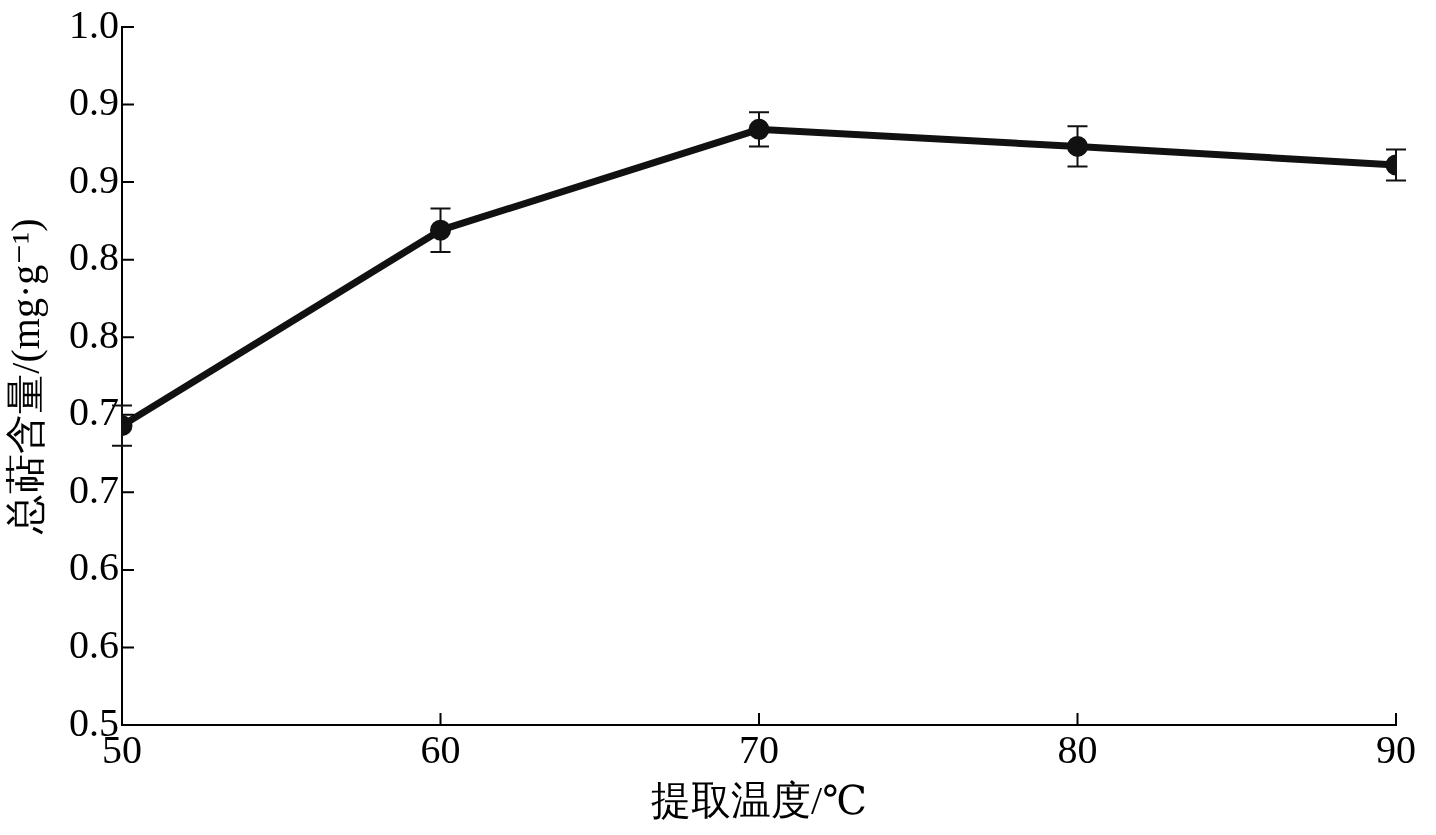 The image size is (1436, 835). Describe the element at coordinates (440, 749) in the screenshot. I see `x-tick-label: 60` at that location.